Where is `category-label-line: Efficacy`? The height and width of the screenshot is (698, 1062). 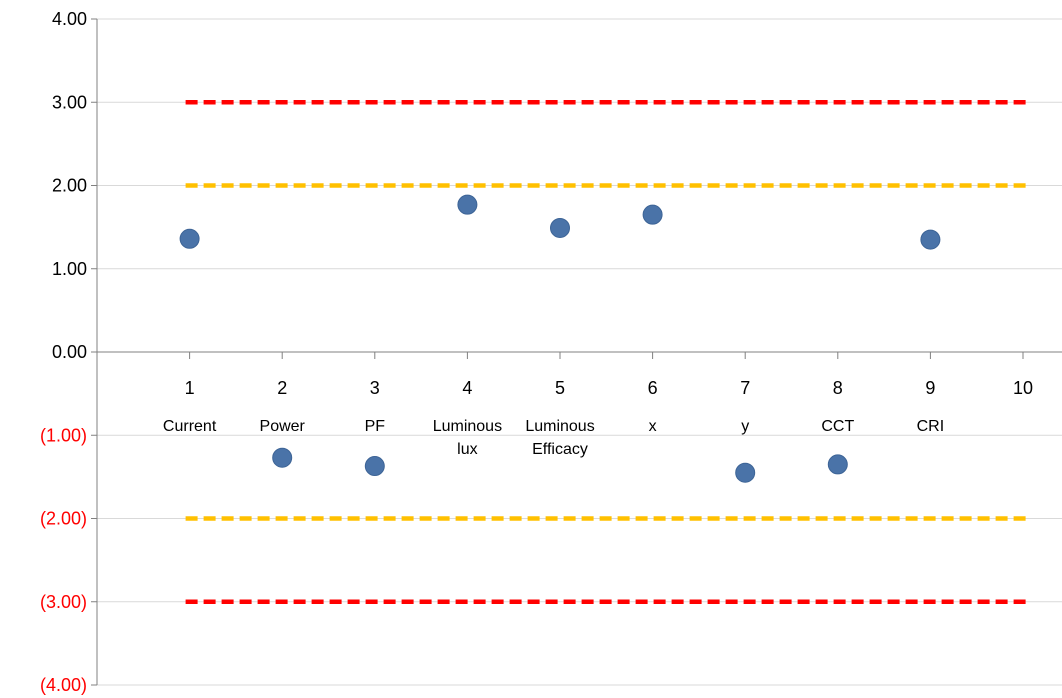
category-label-line: Efficacy is located at coordinates (560, 449).